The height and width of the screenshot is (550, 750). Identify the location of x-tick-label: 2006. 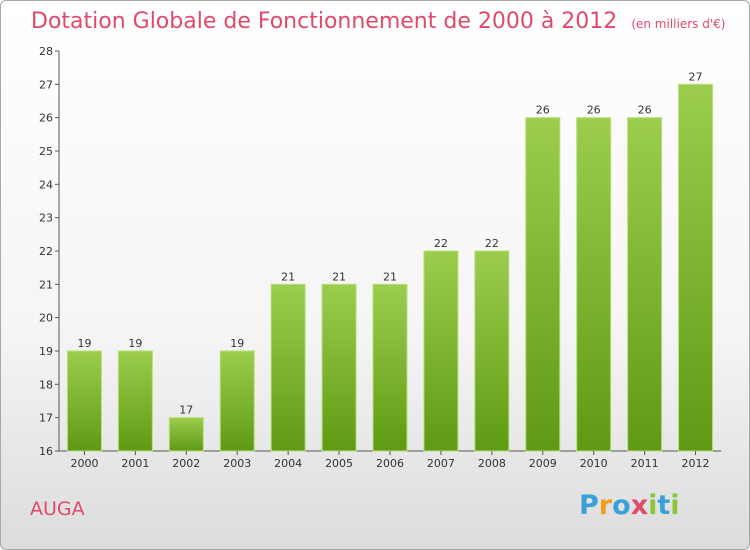
(390, 463).